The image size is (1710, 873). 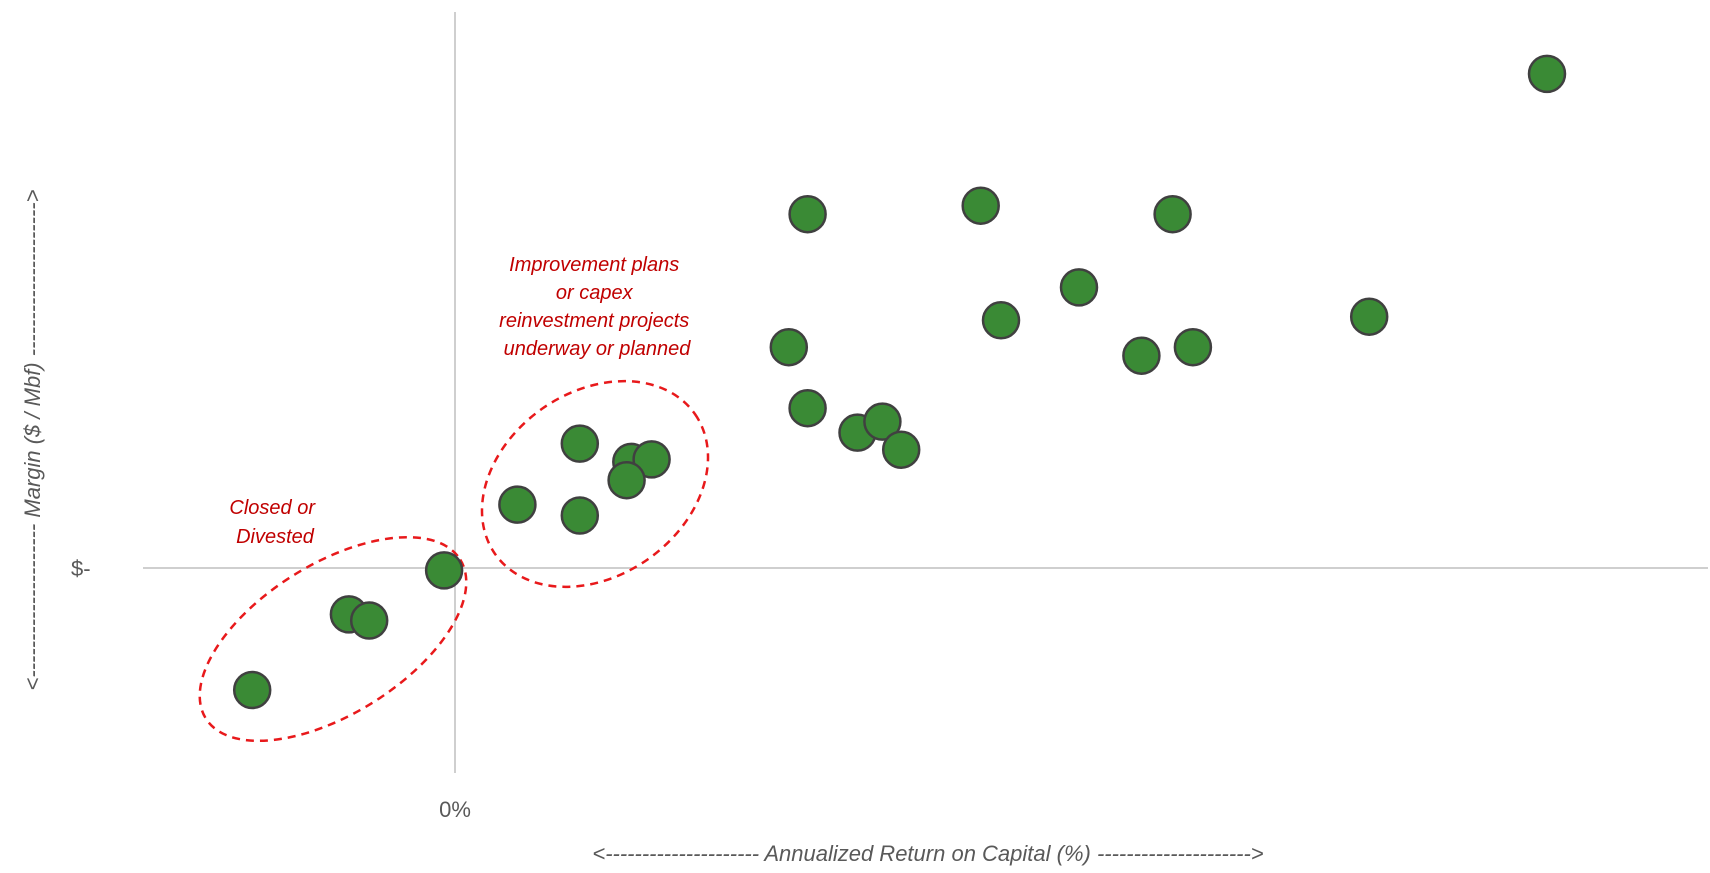 What do you see at coordinates (595, 484) in the screenshot?
I see `improvement-ellipse` at bounding box center [595, 484].